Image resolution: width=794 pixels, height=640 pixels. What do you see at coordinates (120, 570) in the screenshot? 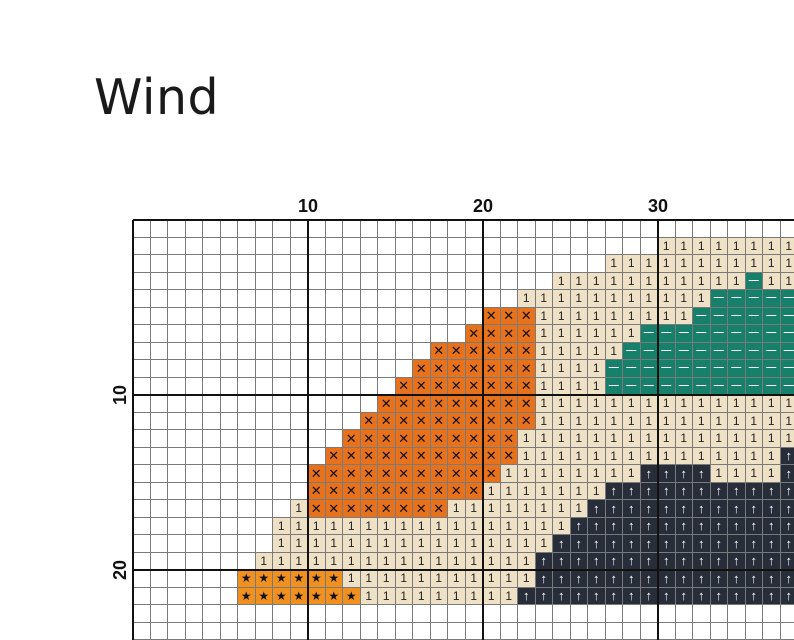
I see `row-label: 20` at bounding box center [120, 570].